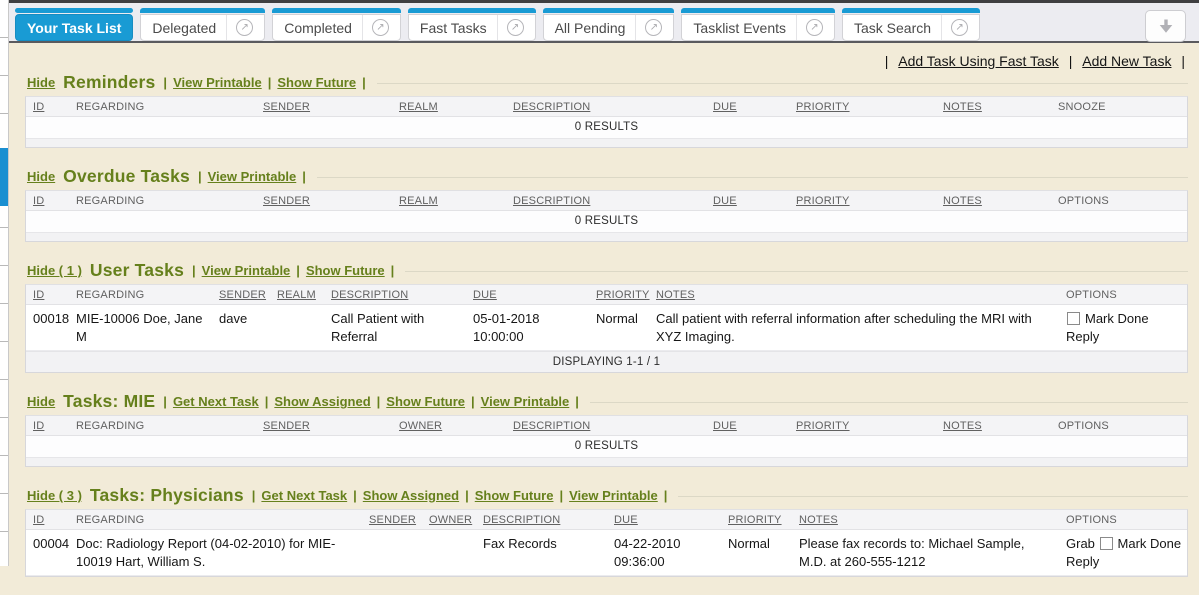 The width and height of the screenshot is (1199, 595). Describe the element at coordinates (978, 61) in the screenshot. I see `add-task-using-fast-task-link: Add Task Using Fast Task` at that location.